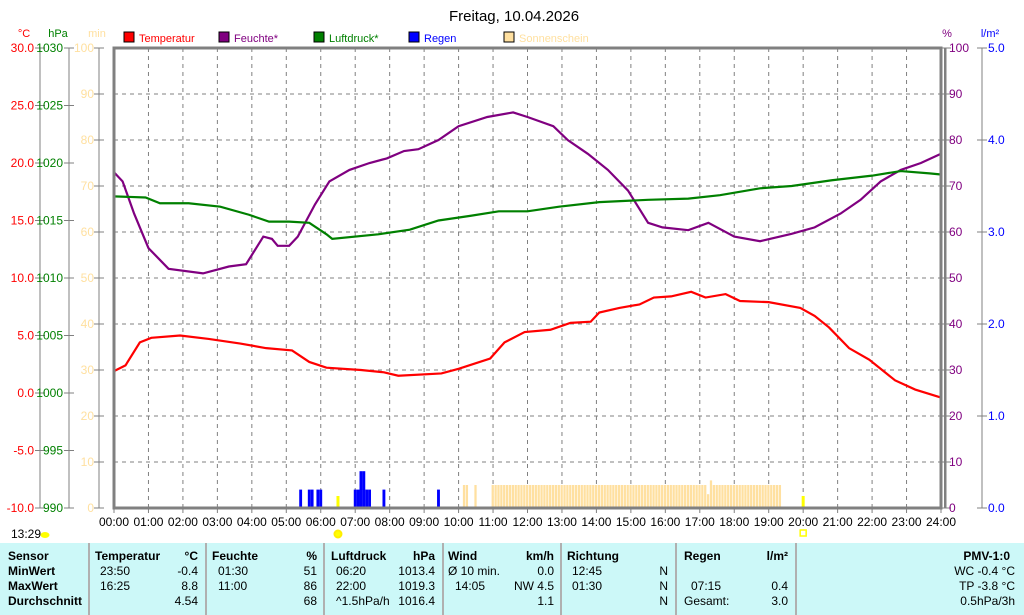 The width and height of the screenshot is (1024, 615). I want to click on x-tick-label: 18:00, so click(734, 522).